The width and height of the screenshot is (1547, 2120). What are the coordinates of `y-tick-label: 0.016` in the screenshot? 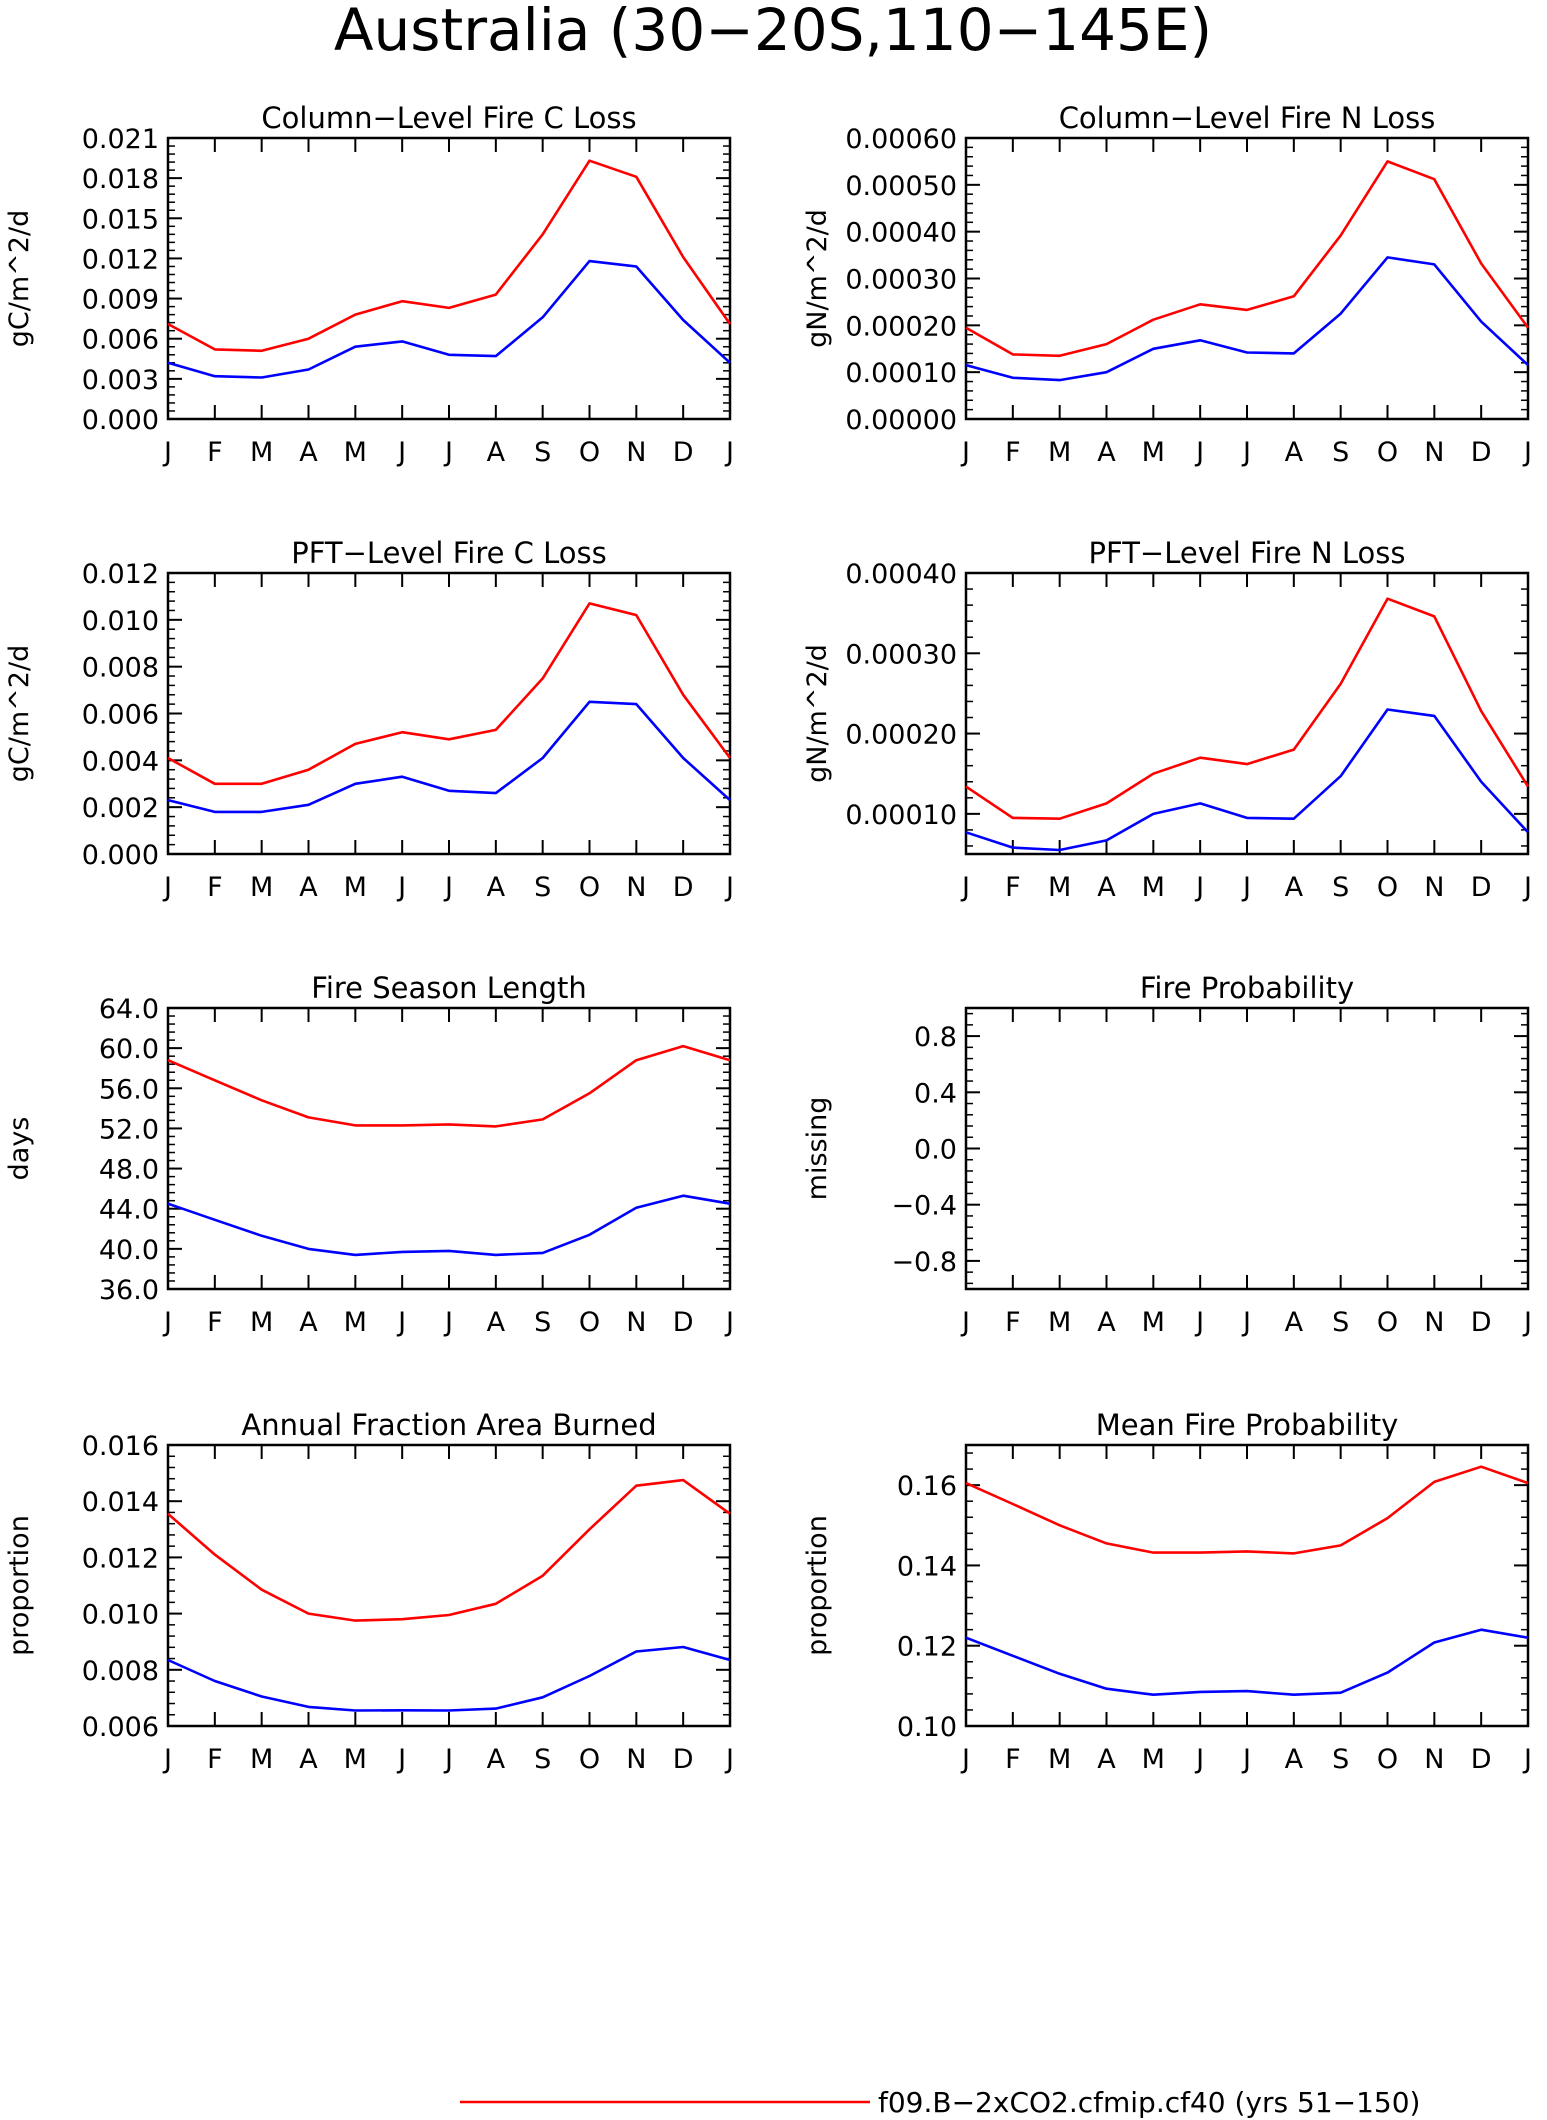 It's located at (120, 1446).